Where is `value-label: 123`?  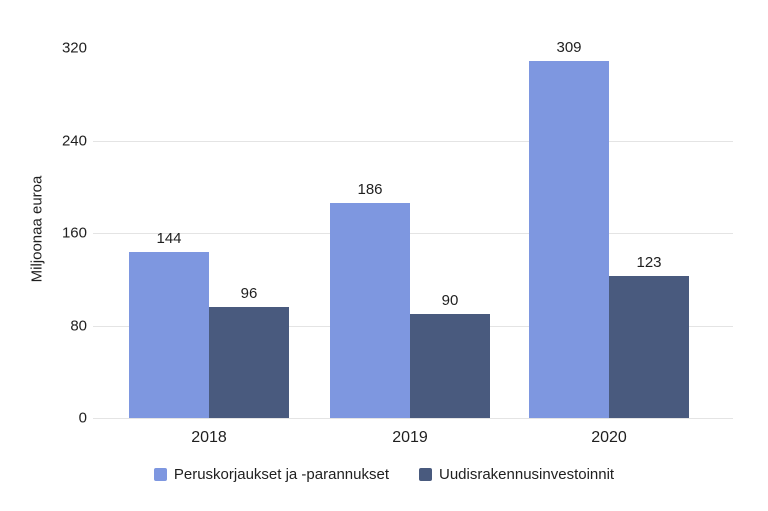
value-label: 123 is located at coordinates (649, 262).